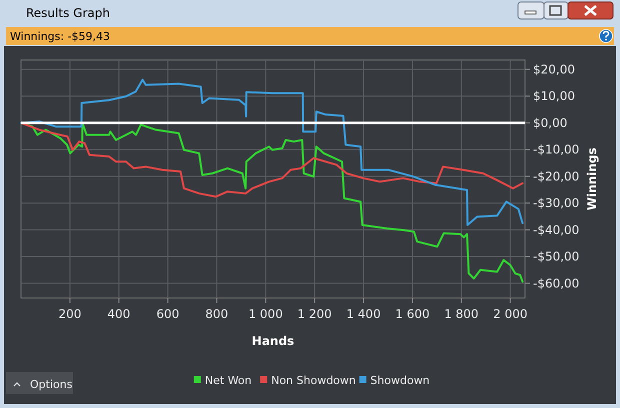 This screenshot has height=408, width=620. What do you see at coordinates (556, 149) in the screenshot?
I see `y-tick-label: -$10,00` at bounding box center [556, 149].